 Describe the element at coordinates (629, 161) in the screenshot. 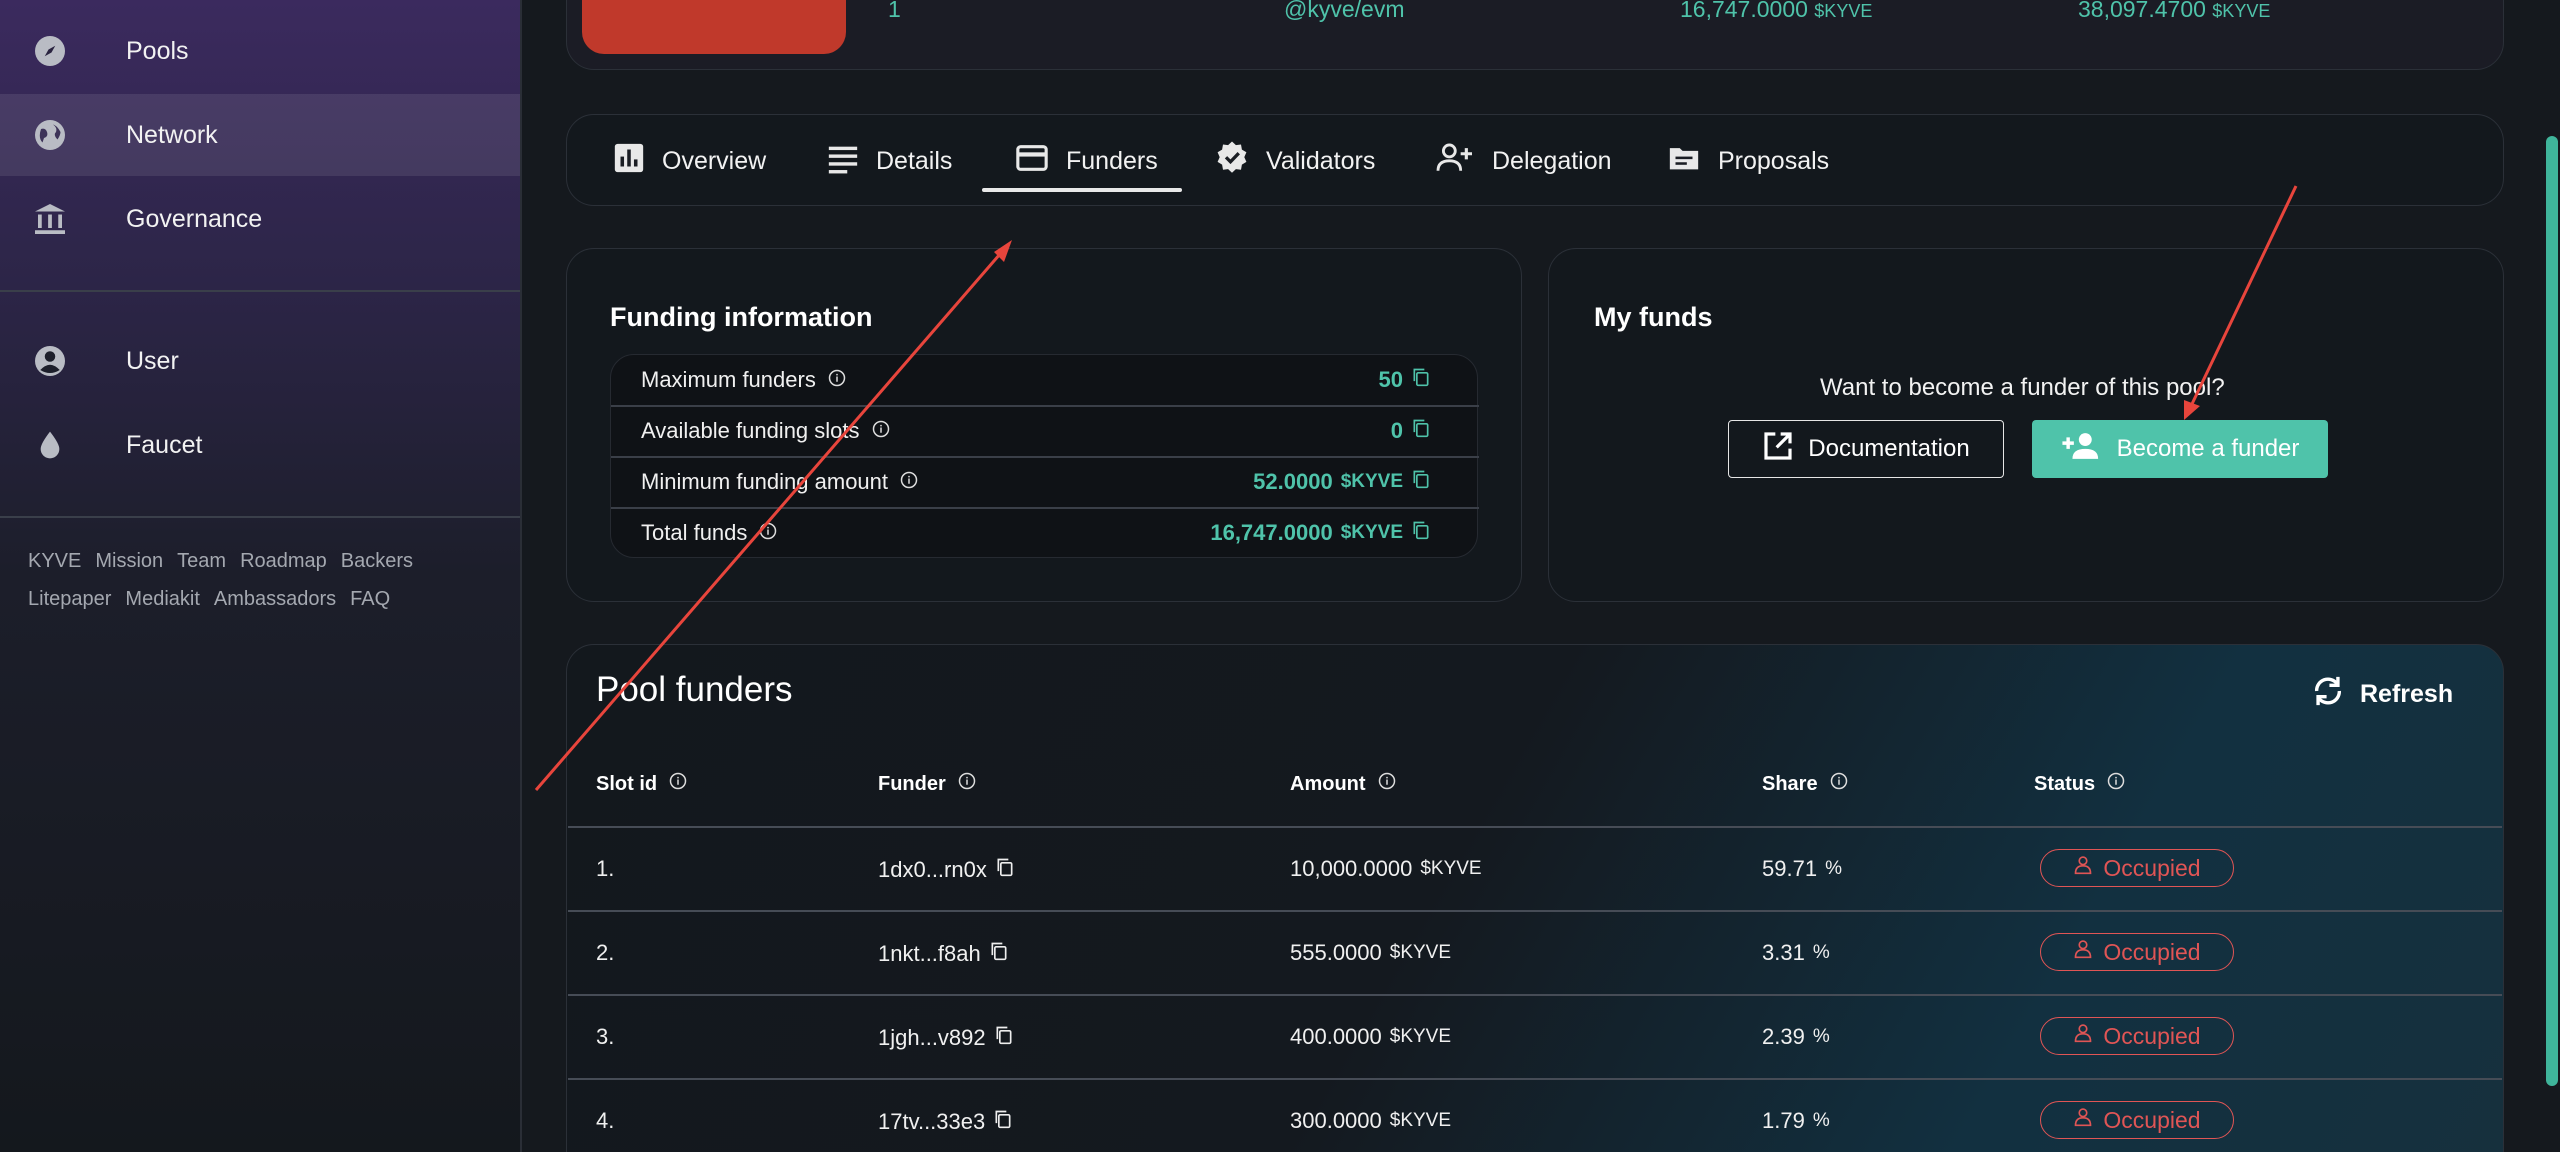

I see `chart-icon` at that location.